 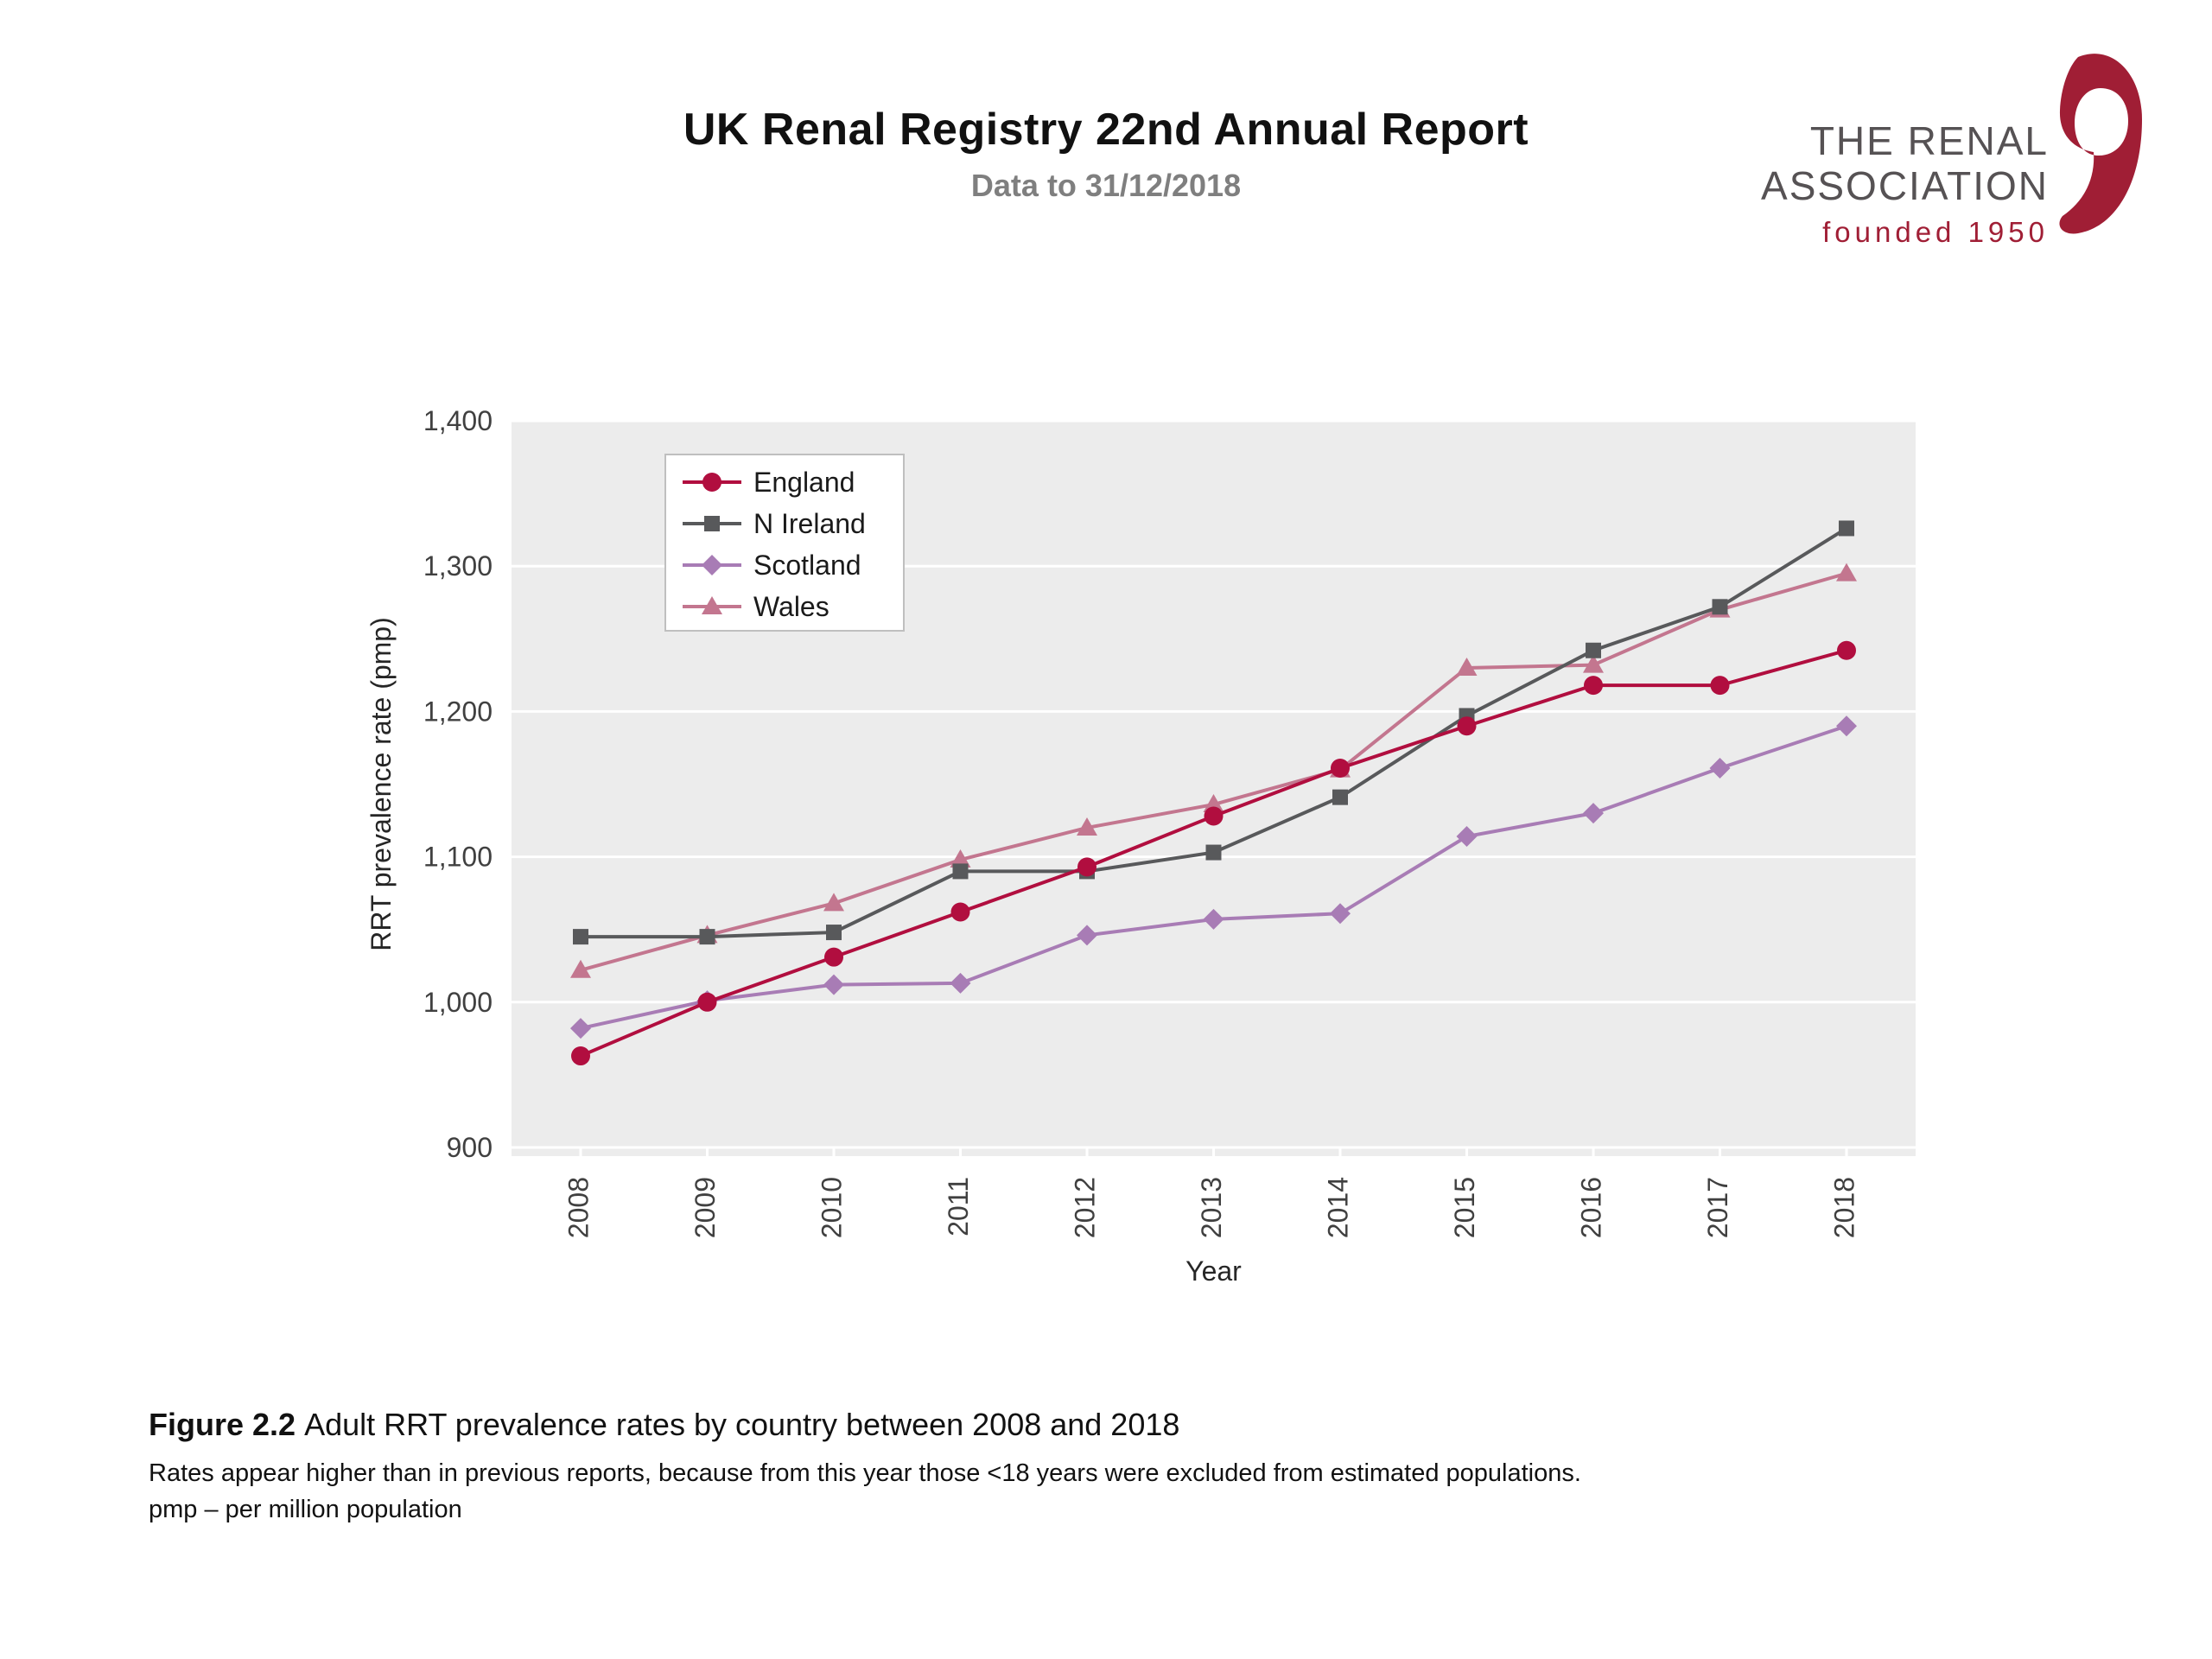 I want to click on logo-line-2: ASSOCIATION, so click(x=1905, y=185).